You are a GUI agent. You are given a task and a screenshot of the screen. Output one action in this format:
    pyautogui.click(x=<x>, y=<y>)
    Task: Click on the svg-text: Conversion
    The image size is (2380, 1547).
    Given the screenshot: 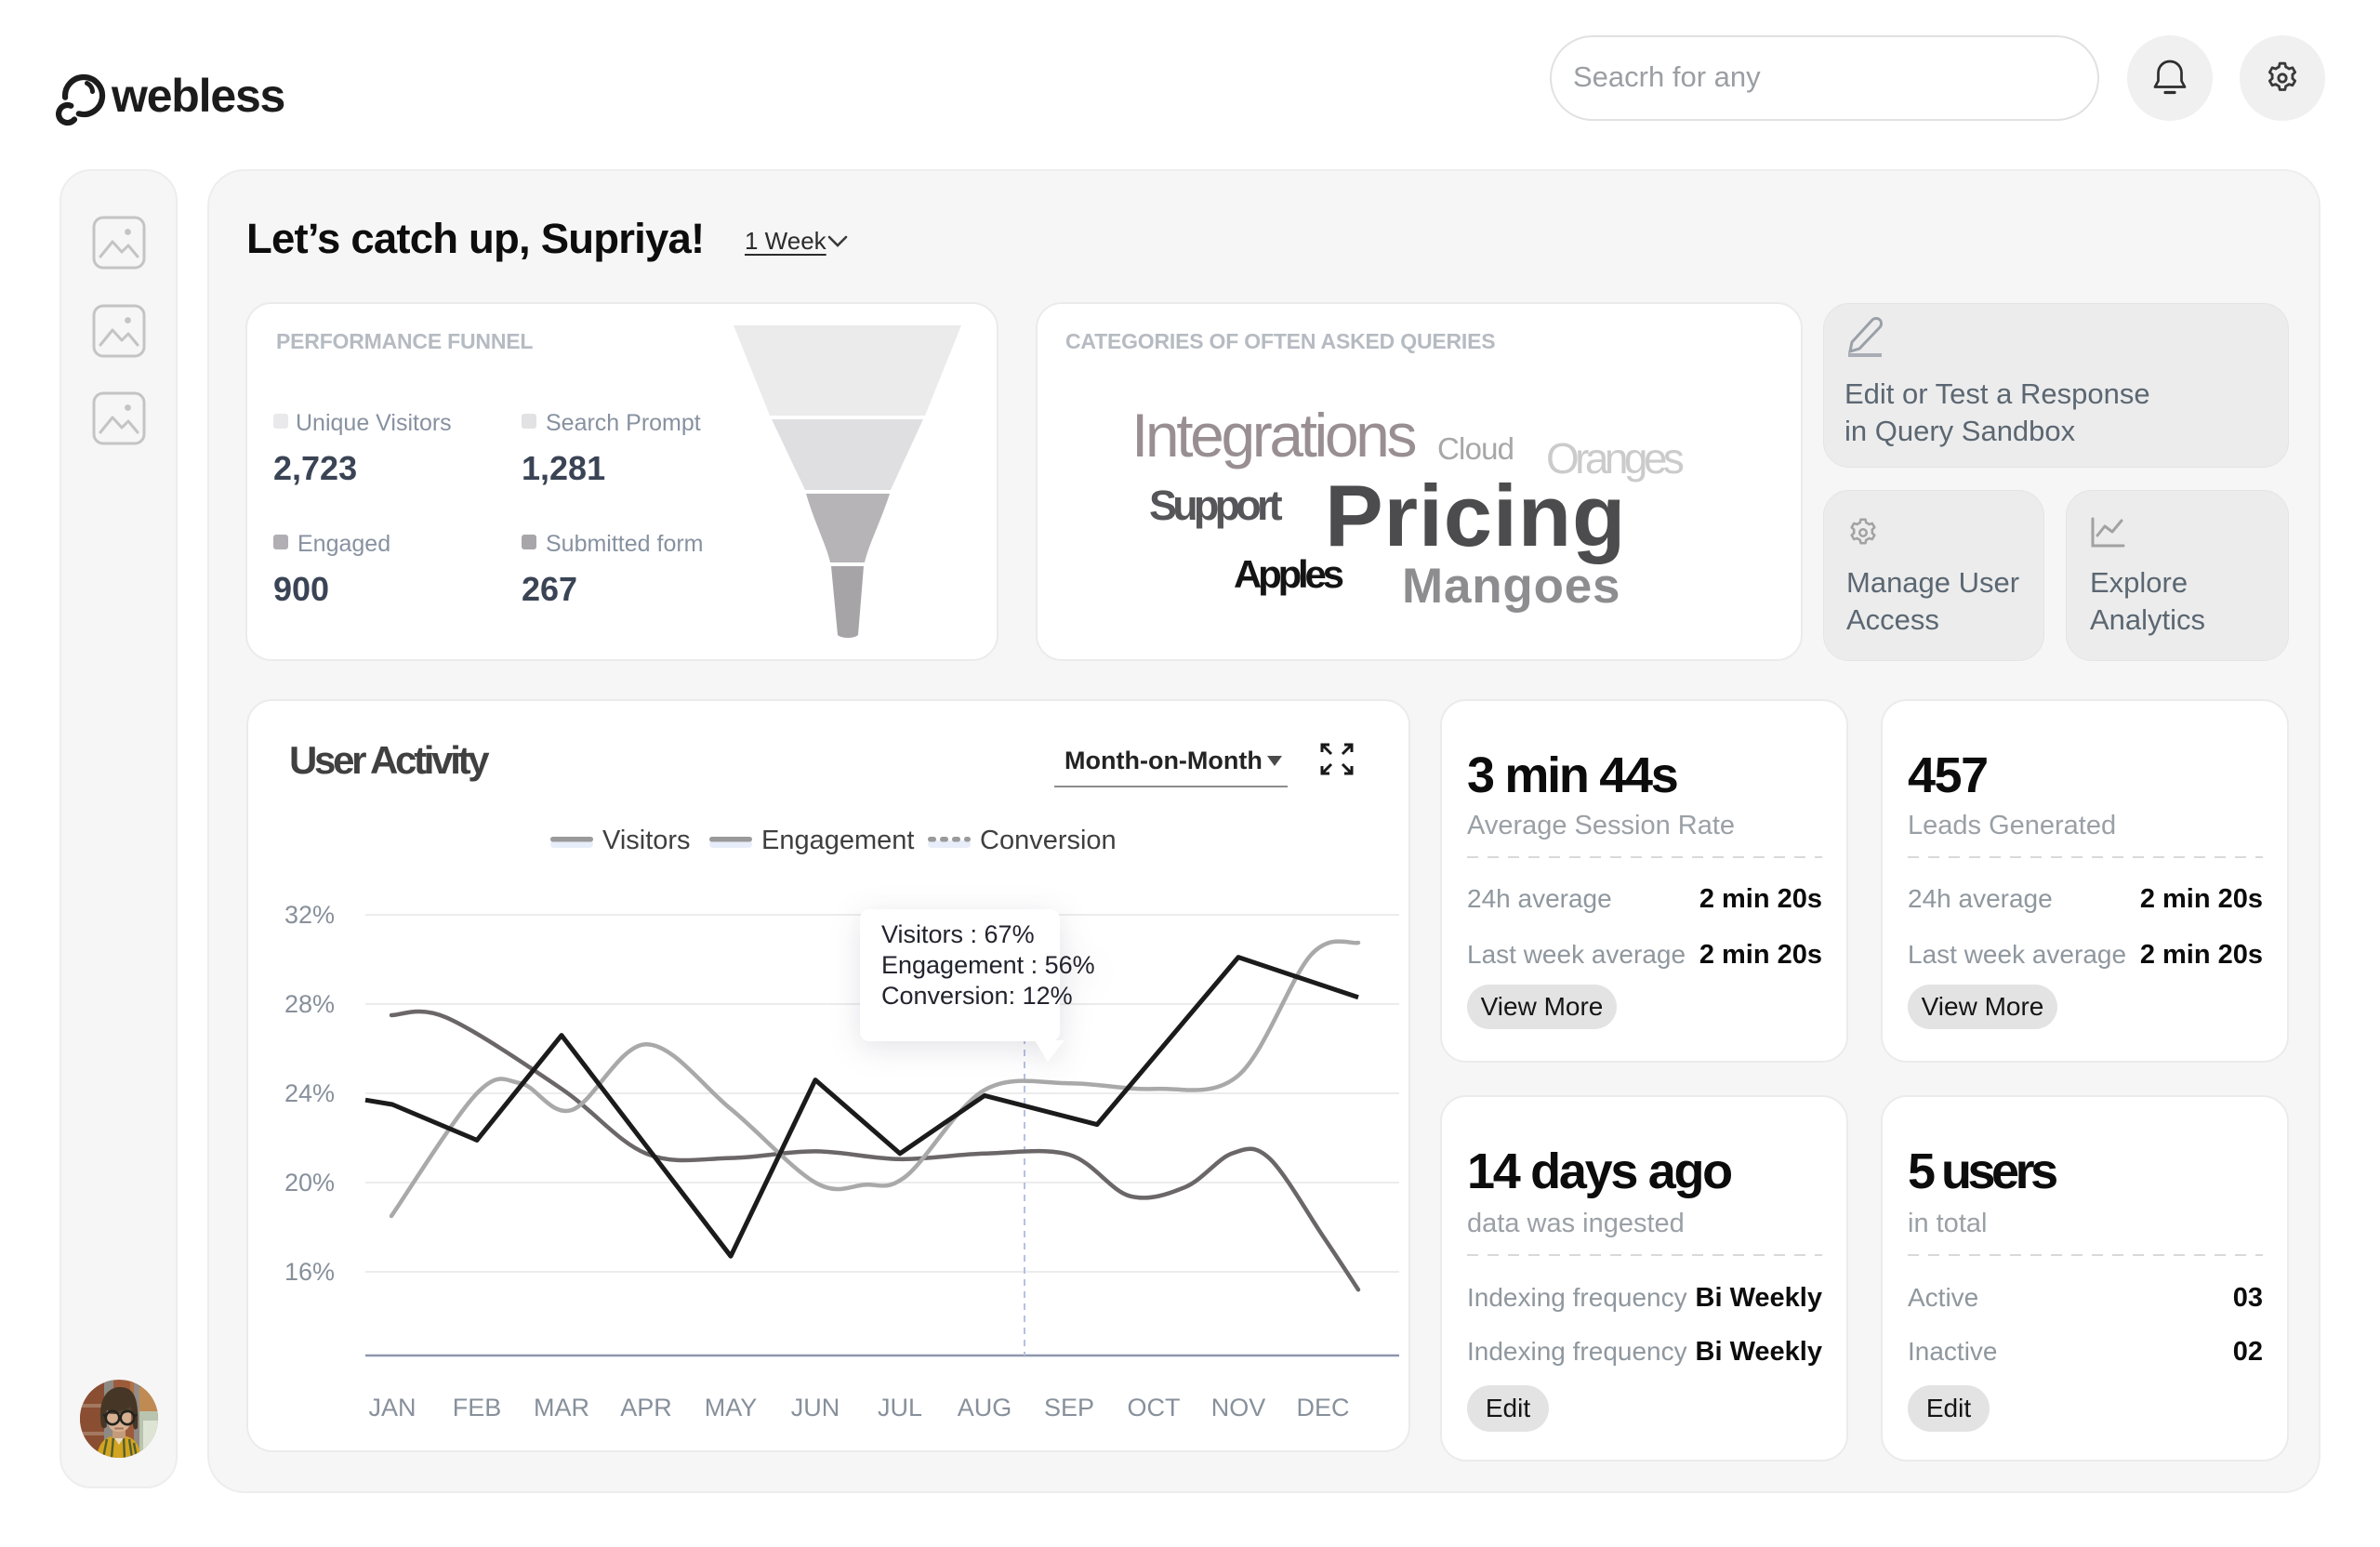 What is the action you would take?
    pyautogui.click(x=1048, y=840)
    